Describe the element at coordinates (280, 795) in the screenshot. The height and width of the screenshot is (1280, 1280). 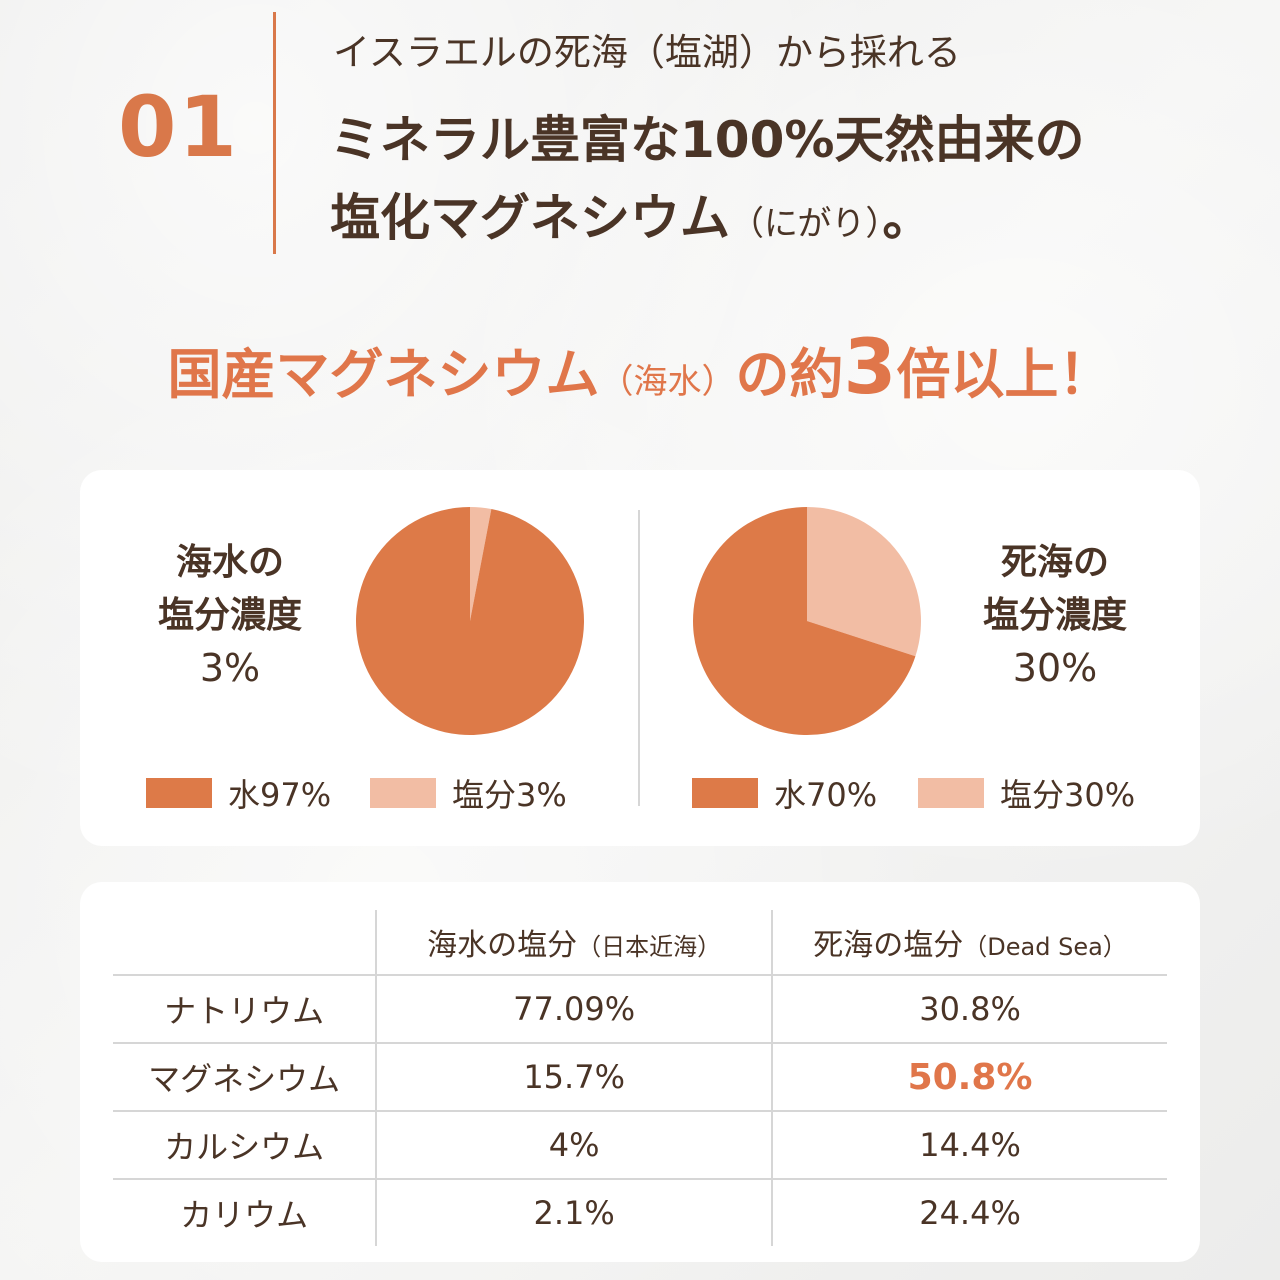
I see `legend-label: 水97%` at that location.